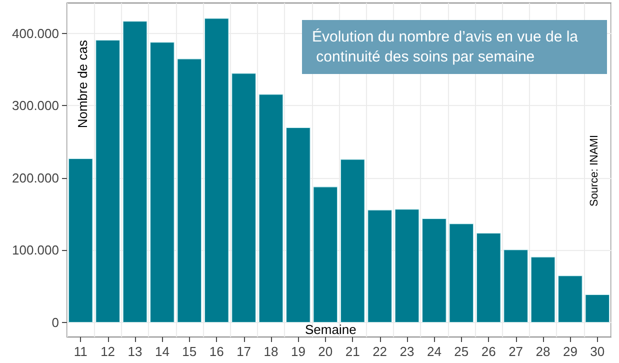 The image size is (619, 363). Describe the element at coordinates (298, 351) in the screenshot. I see `x-tick-label: 19` at that location.